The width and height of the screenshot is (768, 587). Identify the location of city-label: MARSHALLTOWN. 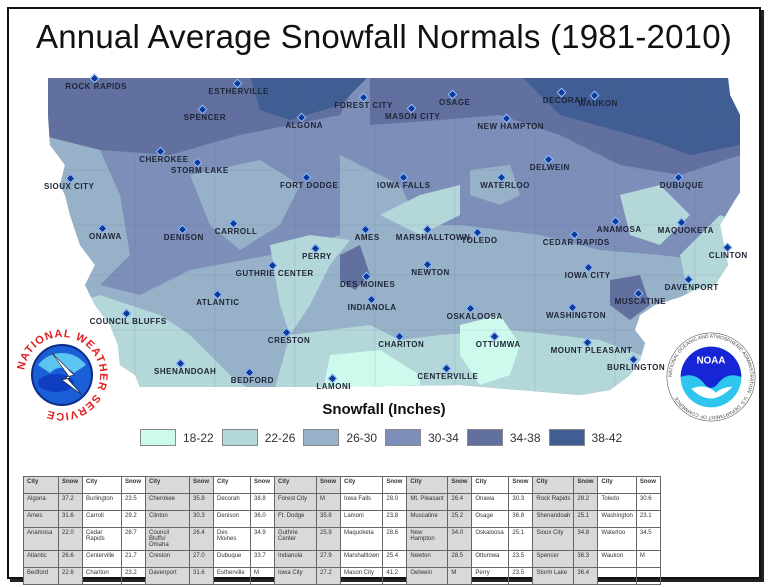
(433, 237).